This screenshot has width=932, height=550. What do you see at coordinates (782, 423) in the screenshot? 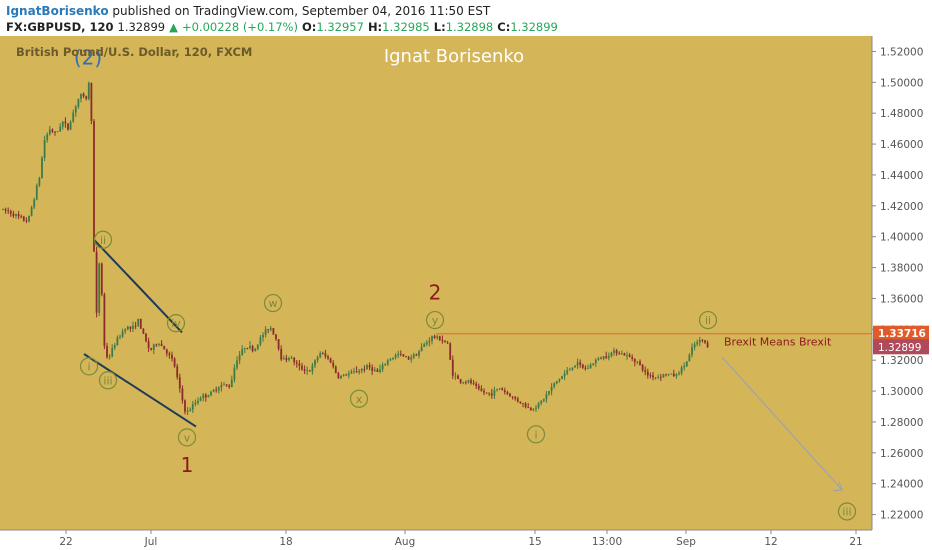
I see `projection-arrow-line` at bounding box center [782, 423].